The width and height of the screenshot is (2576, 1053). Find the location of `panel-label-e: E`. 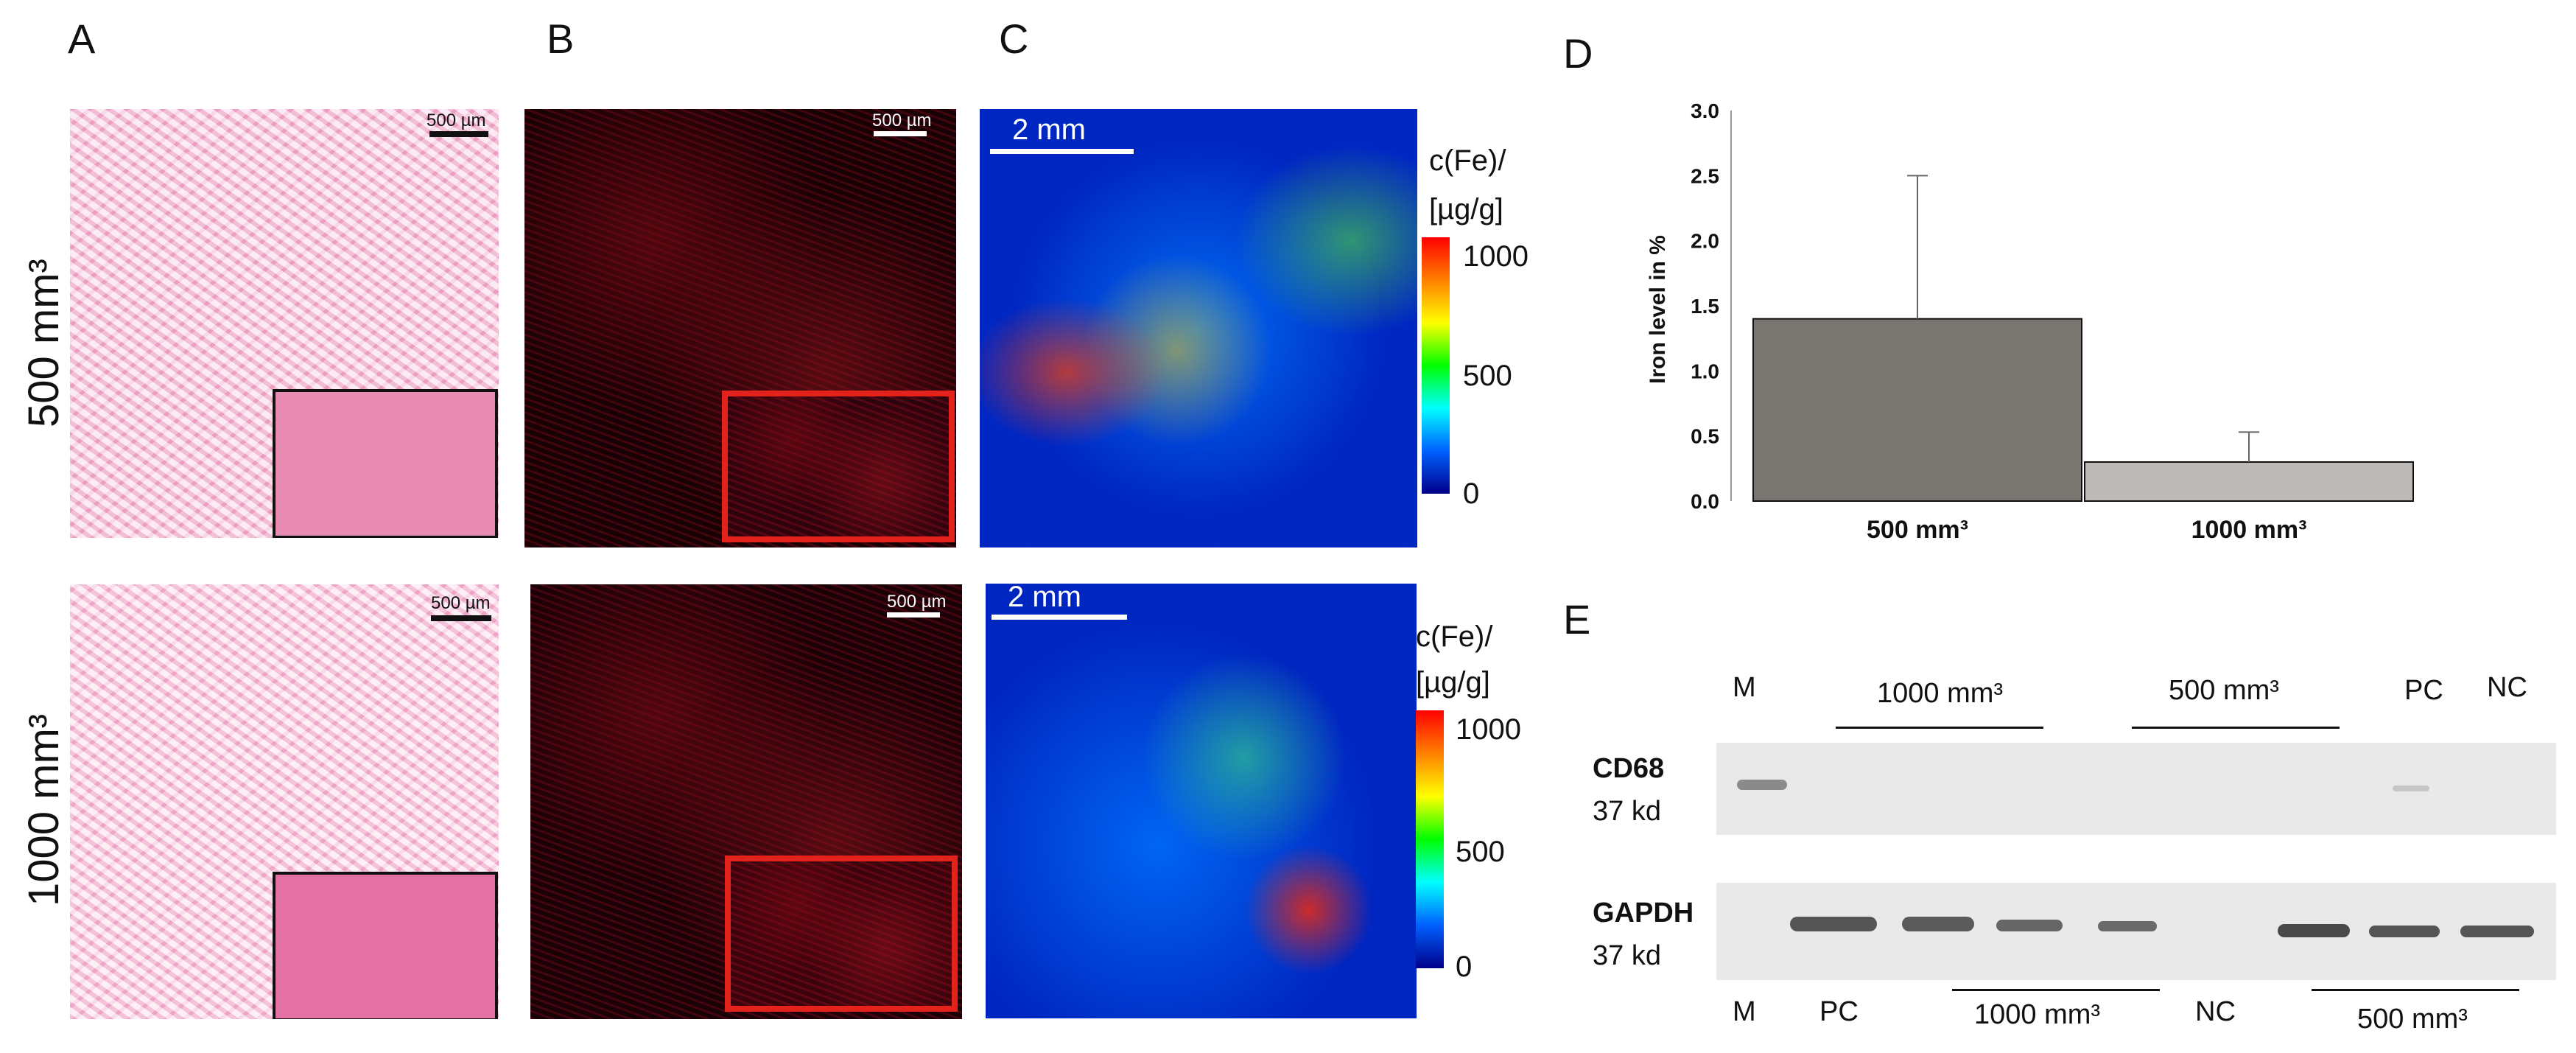

panel-label-e: E is located at coordinates (1577, 619).